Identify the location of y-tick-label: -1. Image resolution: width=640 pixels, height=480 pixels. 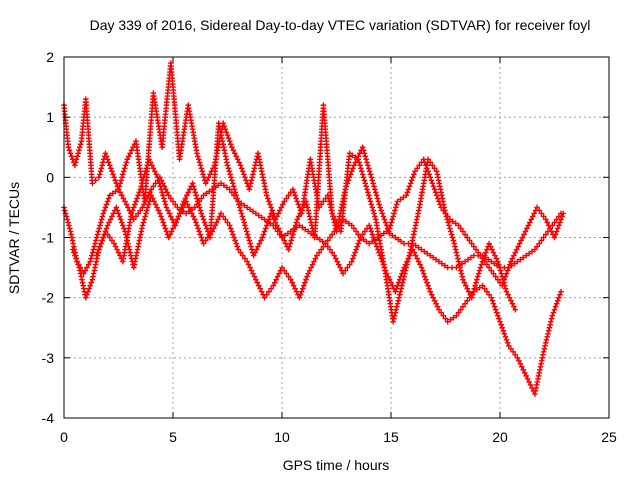
(48, 238).